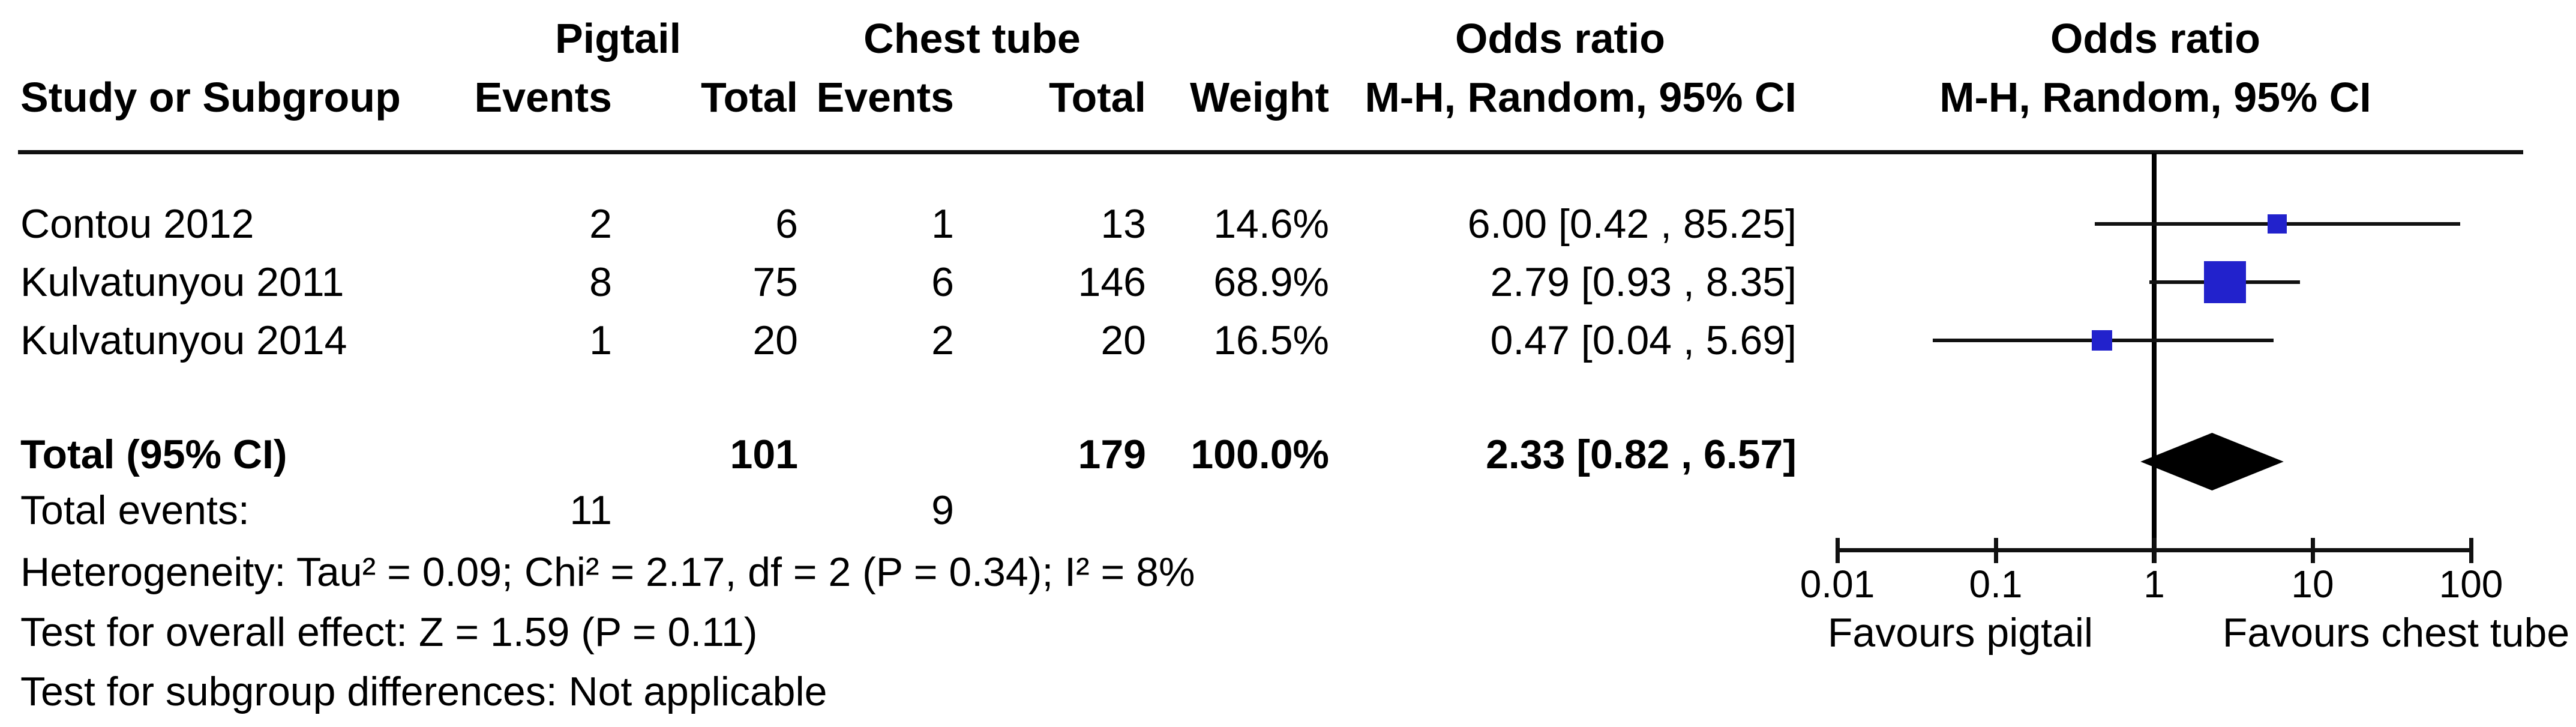 Image resolution: width=2576 pixels, height=727 pixels. What do you see at coordinates (972, 39) in the screenshot?
I see `column-group-header: Chest tube` at bounding box center [972, 39].